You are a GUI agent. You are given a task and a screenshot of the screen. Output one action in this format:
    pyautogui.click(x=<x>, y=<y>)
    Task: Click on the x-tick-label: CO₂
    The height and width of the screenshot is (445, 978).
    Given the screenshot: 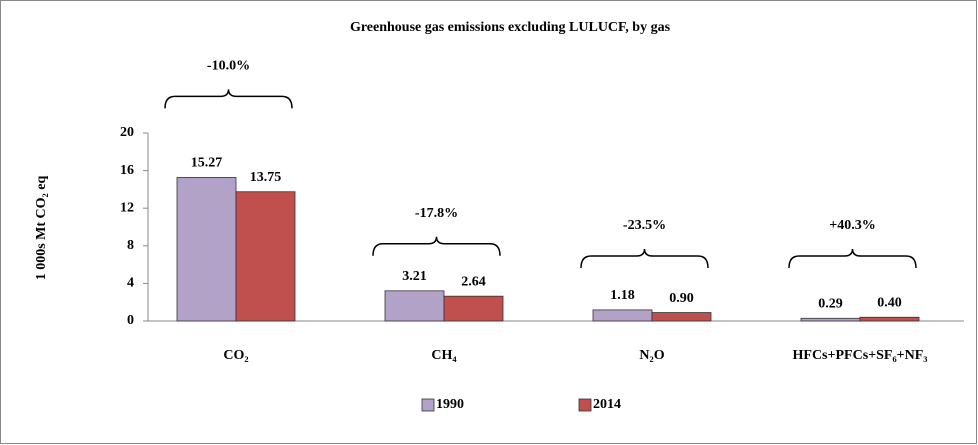 What is the action you would take?
    pyautogui.click(x=235, y=355)
    